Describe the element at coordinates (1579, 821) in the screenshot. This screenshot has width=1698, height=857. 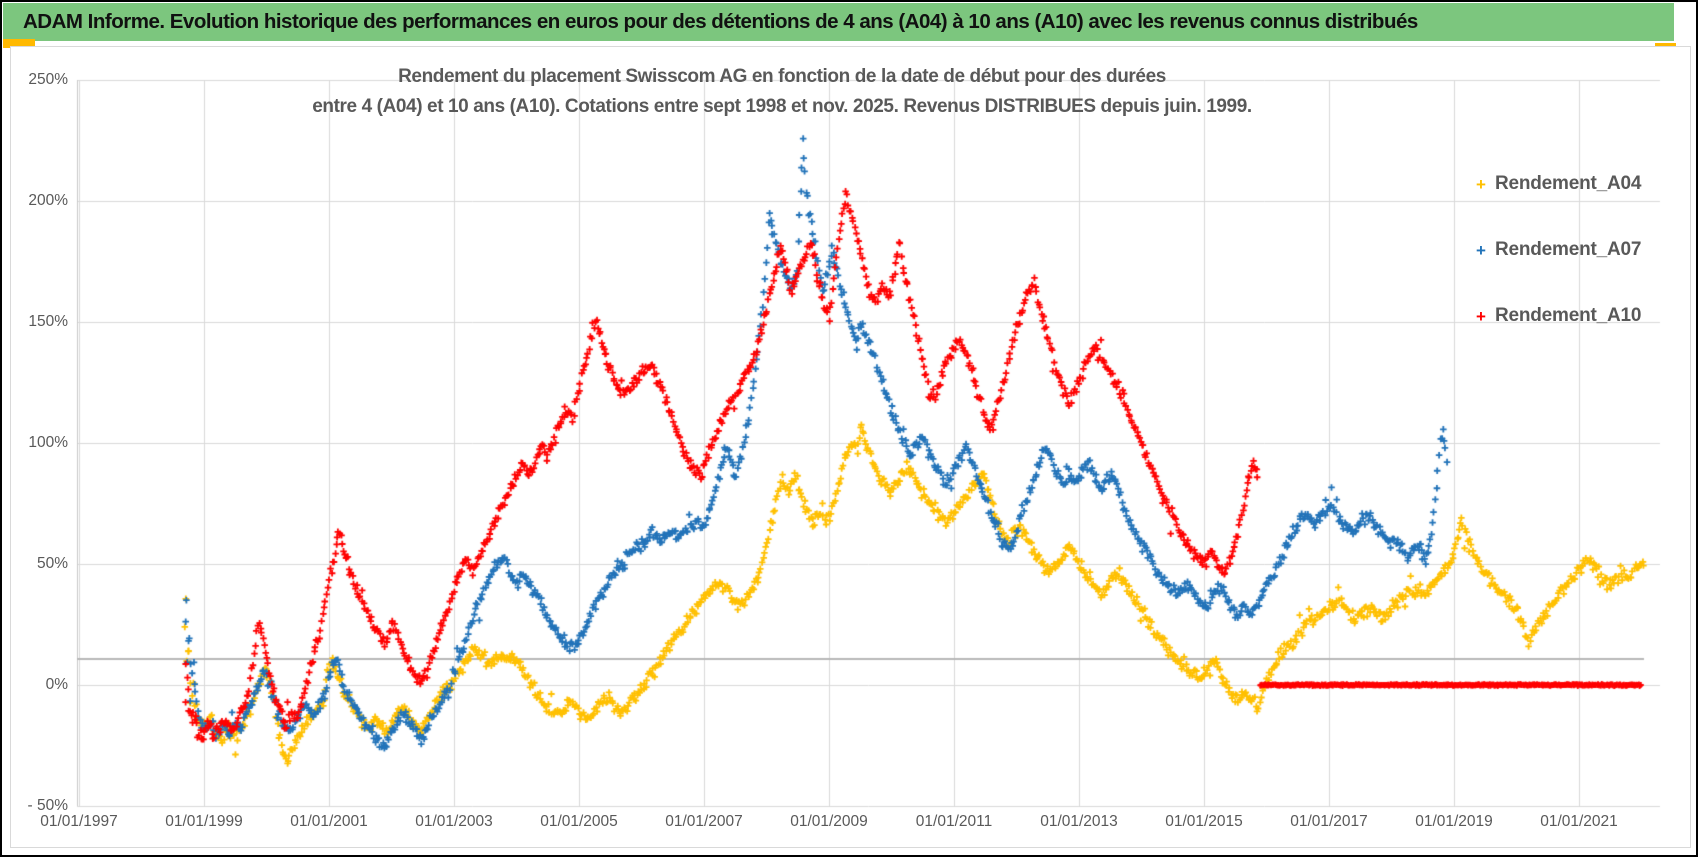
I see `x-axis-tick-label: 01/01/2021` at that location.